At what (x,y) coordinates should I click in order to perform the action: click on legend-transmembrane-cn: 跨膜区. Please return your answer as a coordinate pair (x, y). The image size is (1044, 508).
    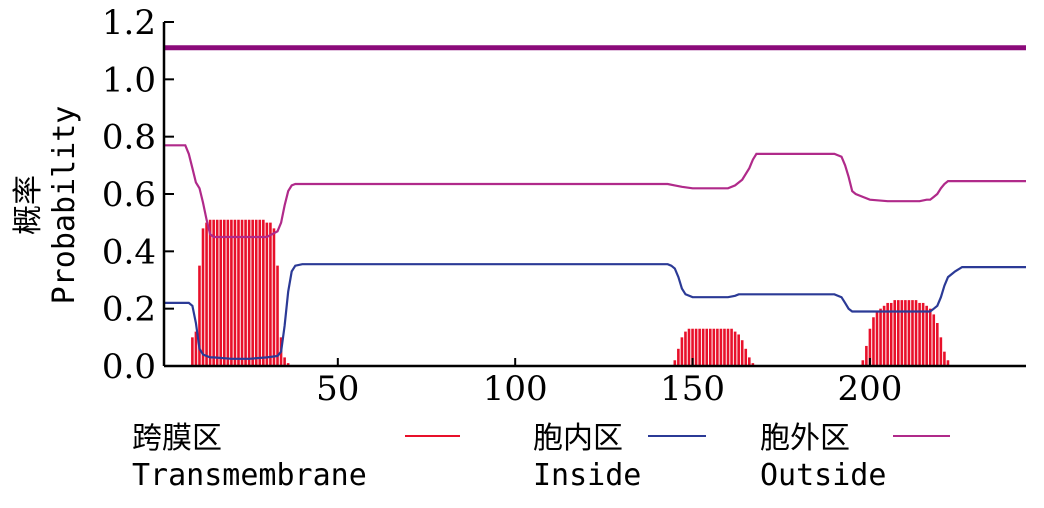
    Looking at the image, I should click on (177, 438).